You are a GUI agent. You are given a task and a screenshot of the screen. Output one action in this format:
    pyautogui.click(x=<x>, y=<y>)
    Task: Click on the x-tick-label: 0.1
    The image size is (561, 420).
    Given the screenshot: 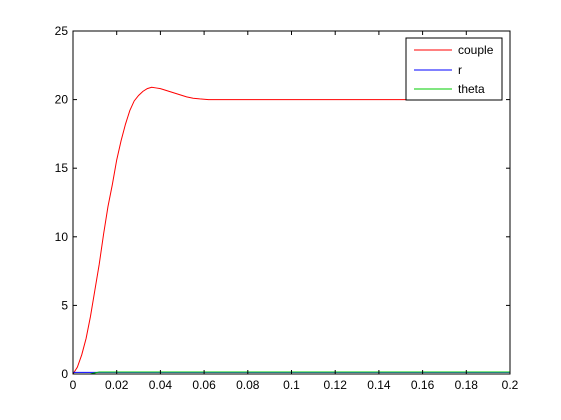 What is the action you would take?
    pyautogui.click(x=291, y=385)
    